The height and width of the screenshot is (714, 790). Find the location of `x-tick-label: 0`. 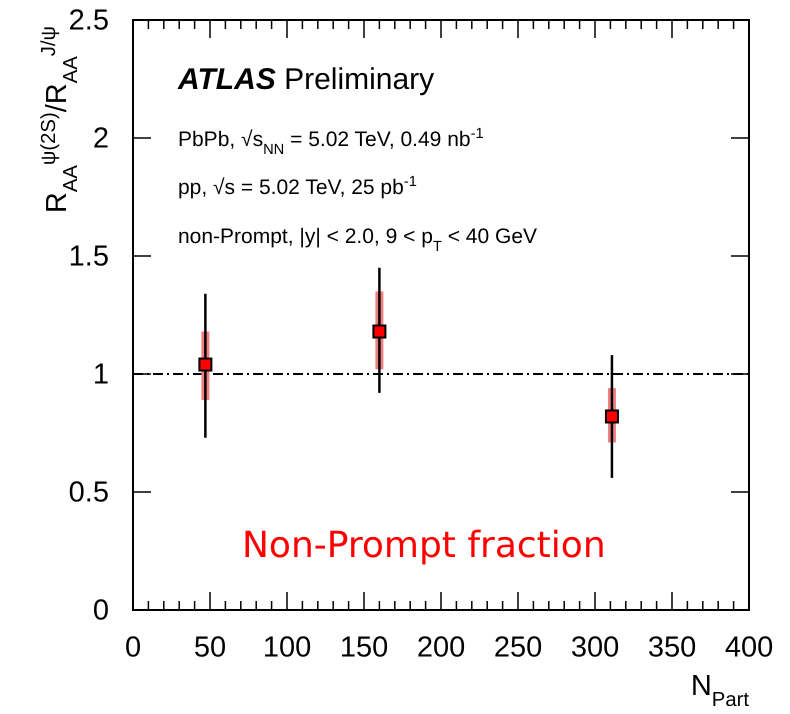

x-tick-label: 0 is located at coordinates (133, 648).